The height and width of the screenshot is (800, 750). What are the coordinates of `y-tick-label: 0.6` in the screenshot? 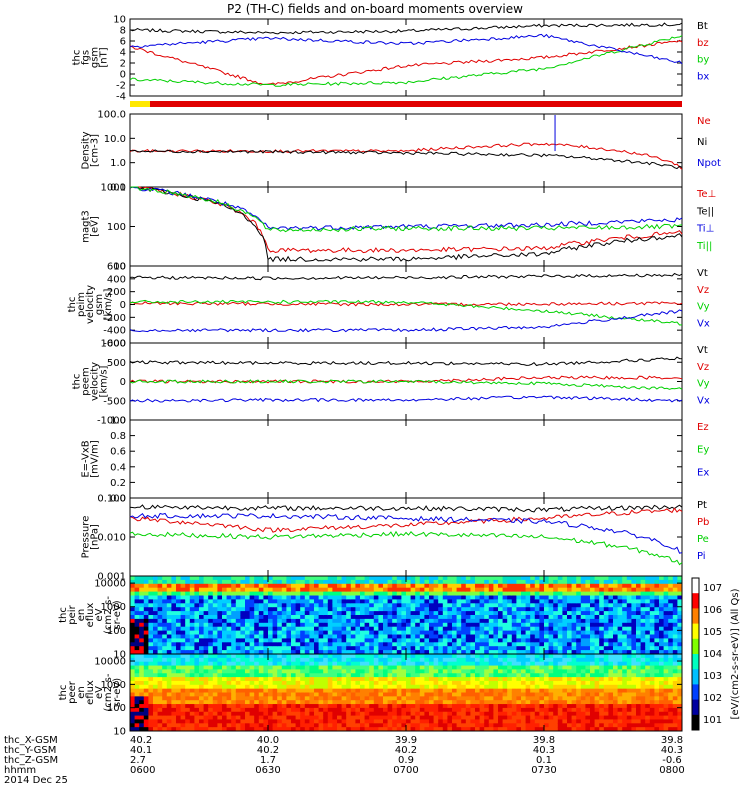 It's located at (118, 452).